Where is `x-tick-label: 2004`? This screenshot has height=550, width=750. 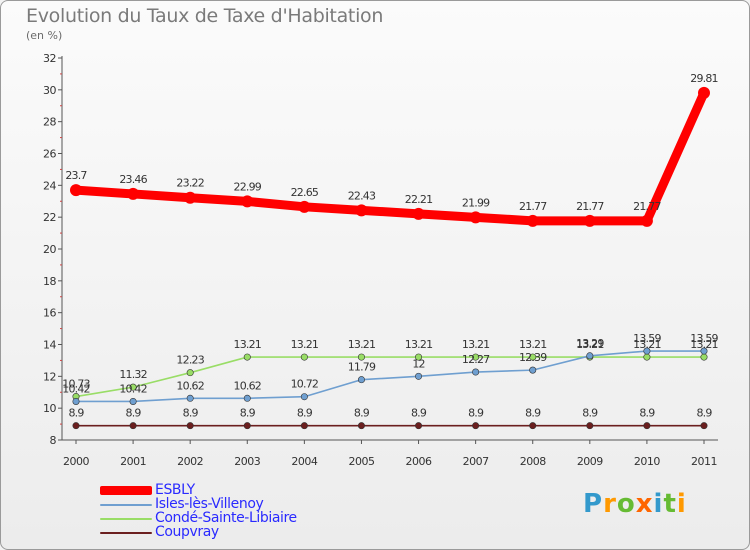
x-tick-label: 2004 is located at coordinates (304, 461).